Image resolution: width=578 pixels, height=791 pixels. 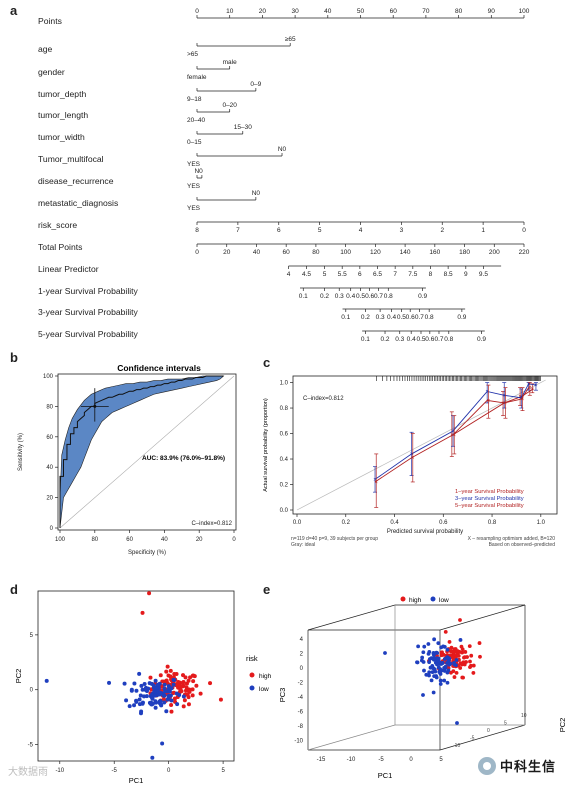 What do you see at coordinates (164, 540) in the screenshot?
I see `roc-x-tick-label: 40` at bounding box center [164, 540].